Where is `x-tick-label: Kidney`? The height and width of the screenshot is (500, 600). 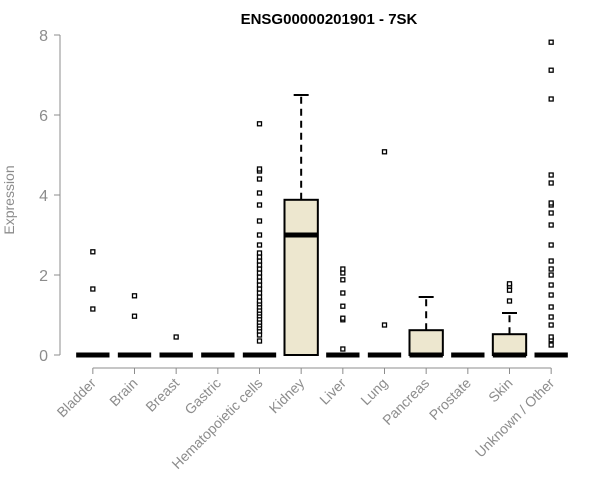 x-tick-label: Kidney is located at coordinates (287, 396).